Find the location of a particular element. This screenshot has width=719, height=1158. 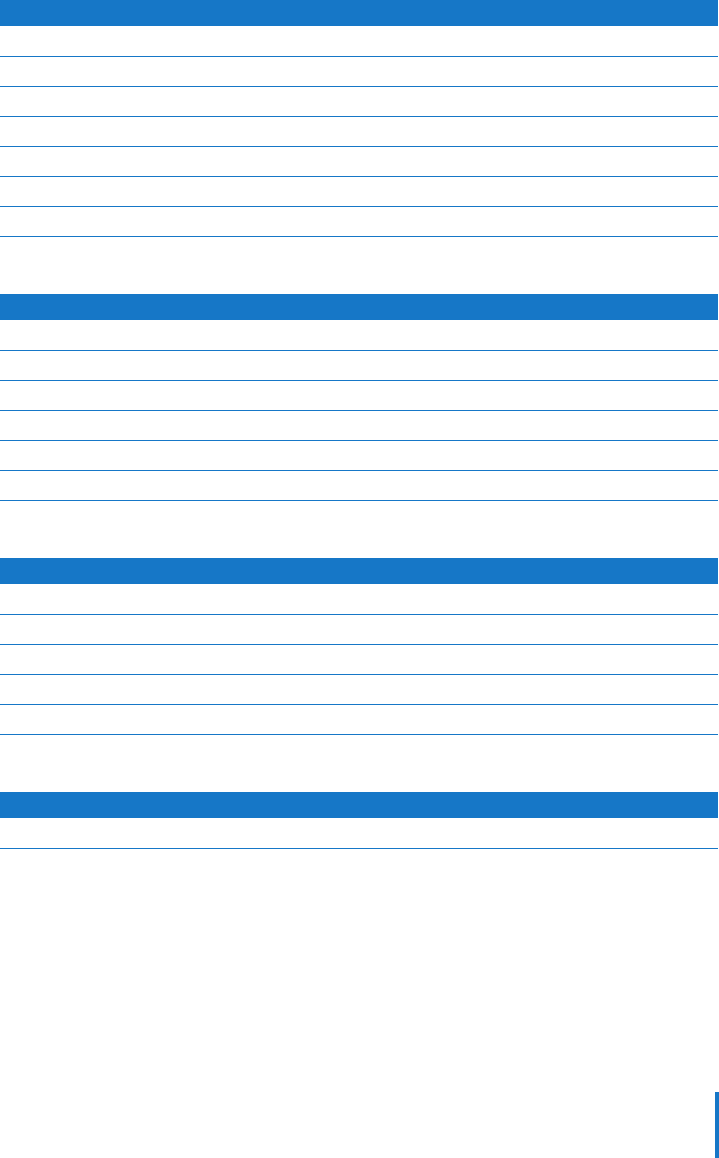

page-tab is located at coordinates (717, 1125).